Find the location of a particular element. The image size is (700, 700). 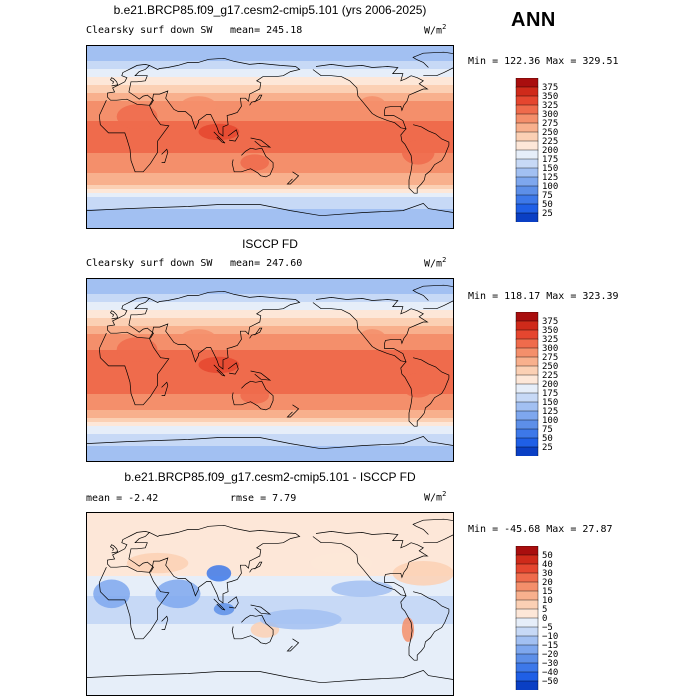

colorbar-label: 275 is located at coordinates (550, 358).